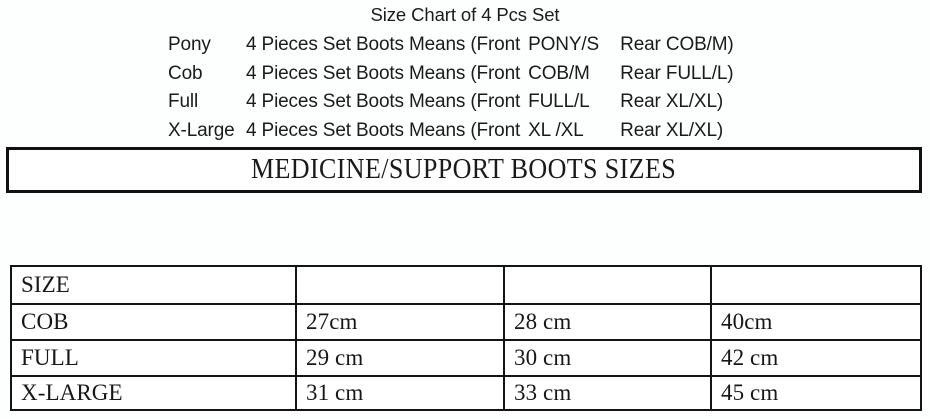 The width and height of the screenshot is (930, 419). Describe the element at coordinates (607, 393) in the screenshot. I see `table-cell-measure-2: 33 cm` at that location.